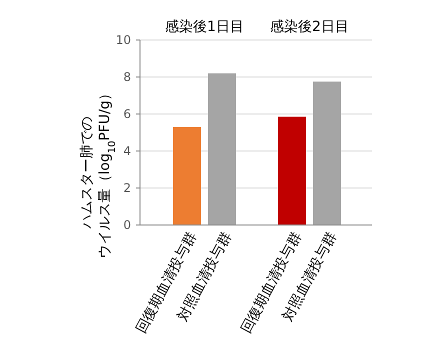 Image resolution: width=447 pixels, height=357 pixels. I want to click on y-tick-label: 6, so click(127, 114).